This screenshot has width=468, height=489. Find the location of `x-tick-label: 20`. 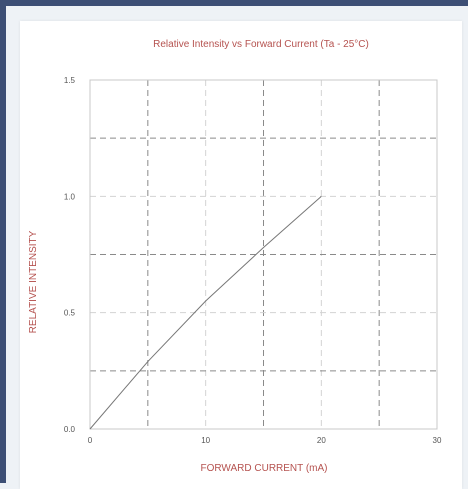

x-tick-label: 20 is located at coordinates (321, 440).